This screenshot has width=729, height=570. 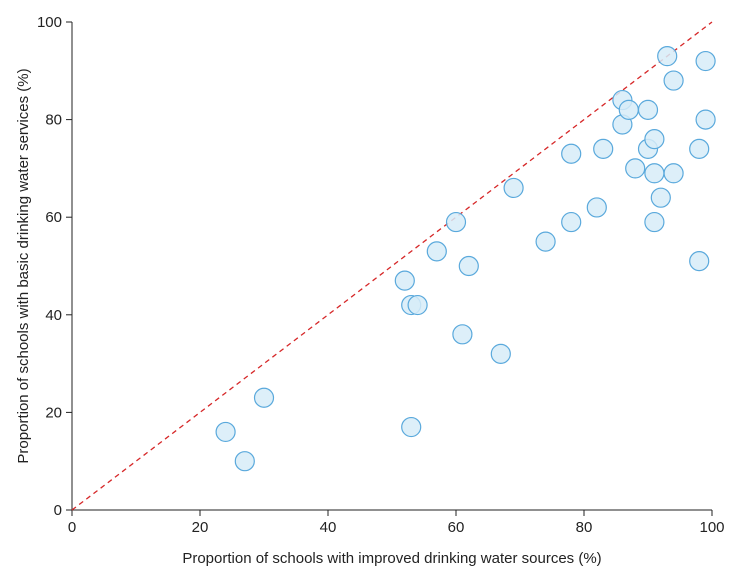 I want to click on x-tick-label: 80, so click(x=584, y=527).